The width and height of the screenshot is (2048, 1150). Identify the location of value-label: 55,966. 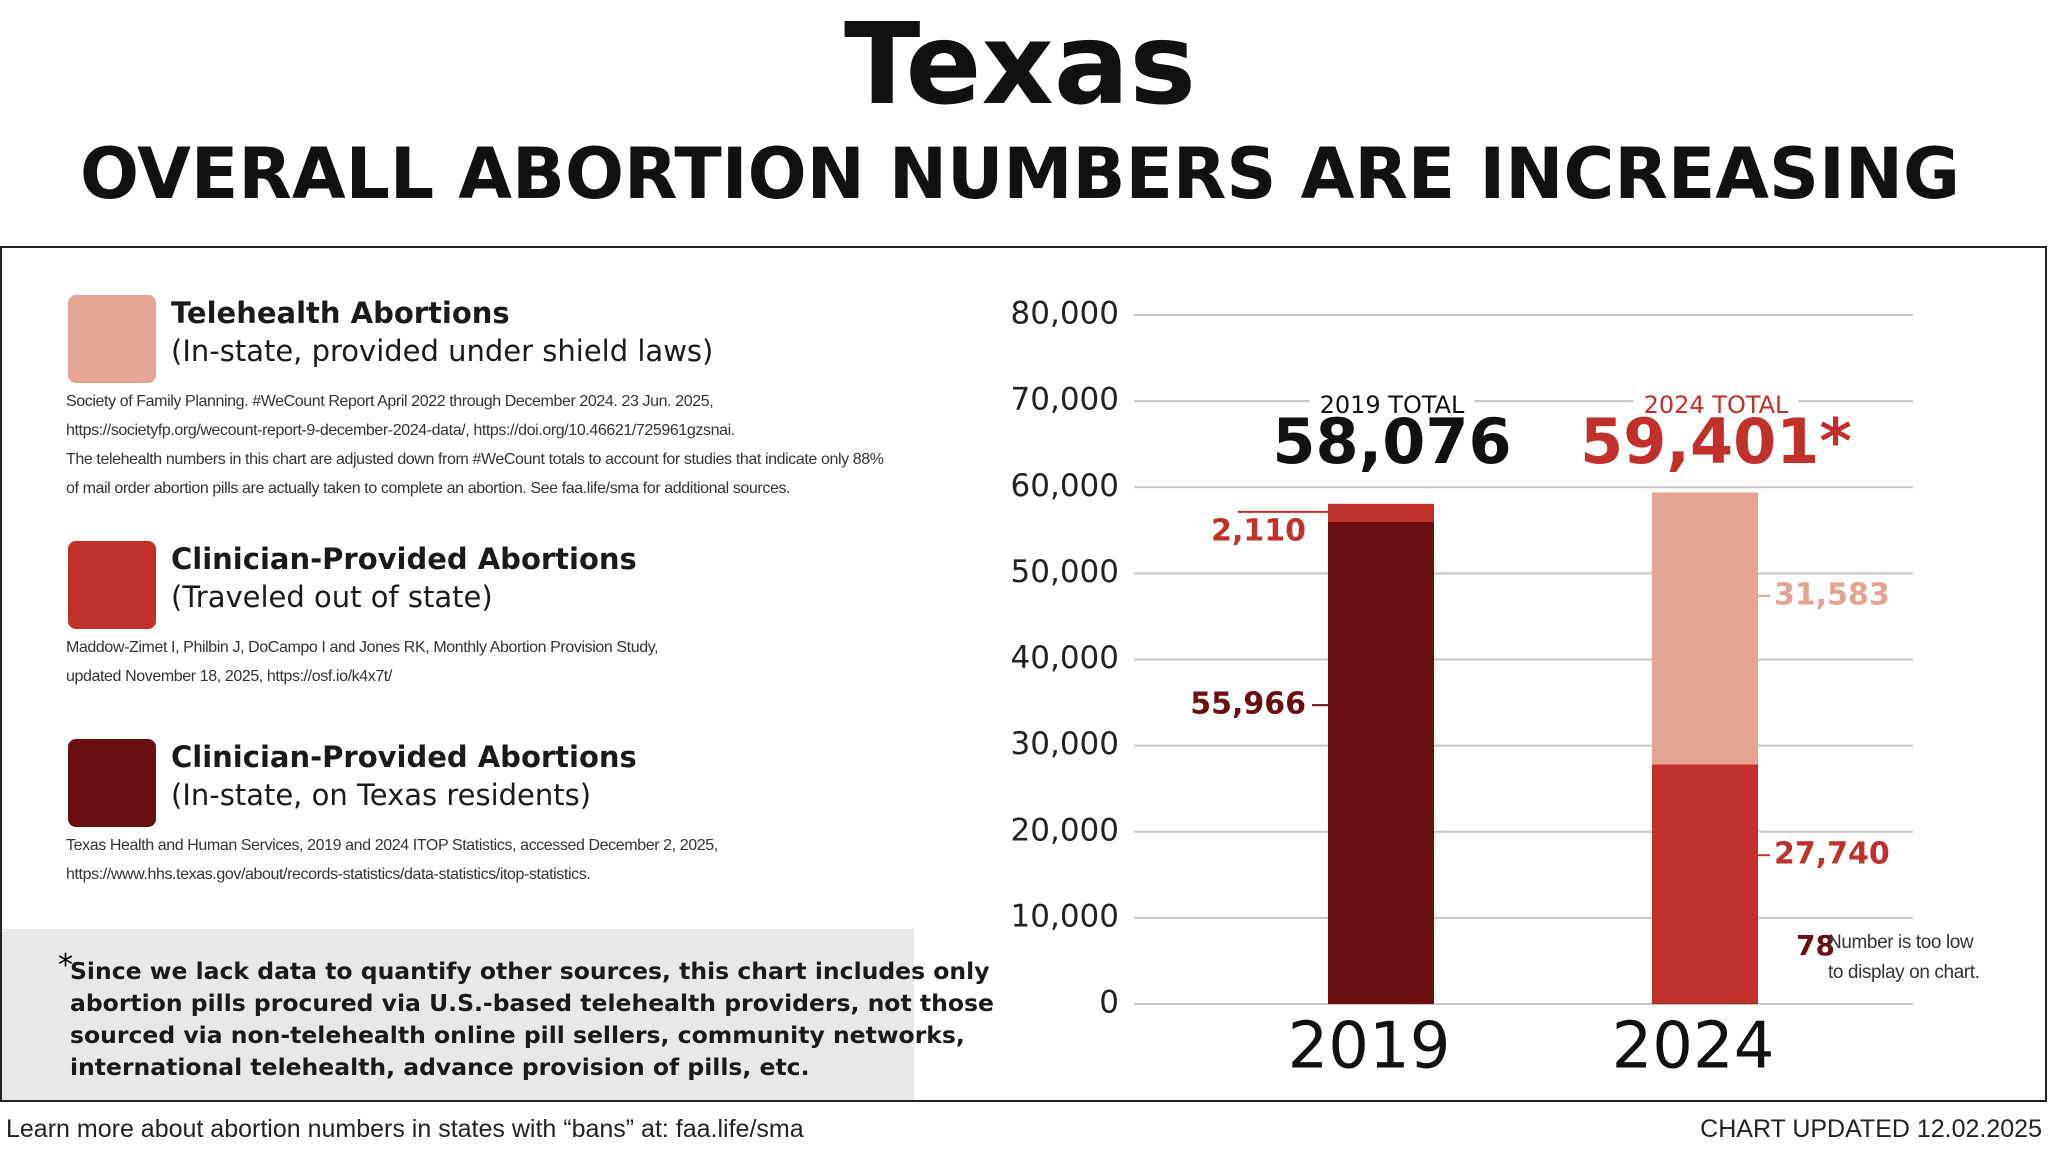
(1248, 704).